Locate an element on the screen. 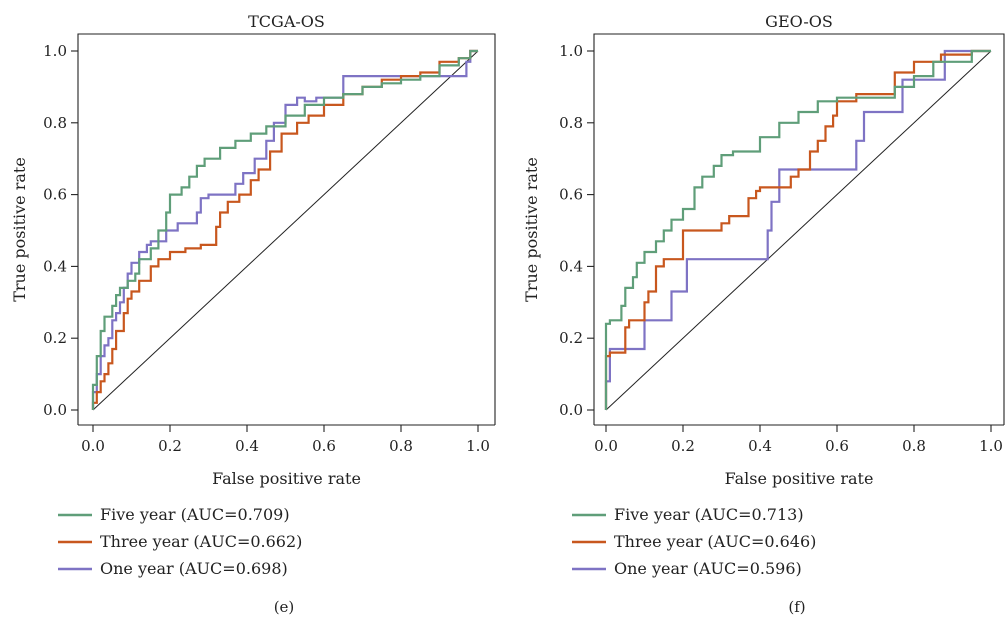 This screenshot has height=624, width=1007. chart-title: TCGA-OS is located at coordinates (286, 21).